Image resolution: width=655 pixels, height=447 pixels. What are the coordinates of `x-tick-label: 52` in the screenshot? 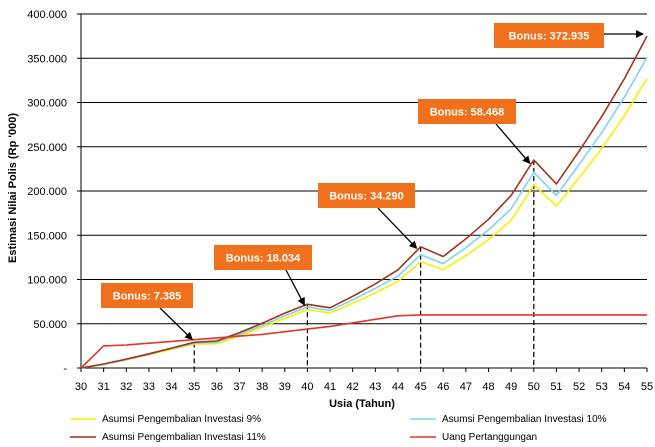 It's located at (579, 387).